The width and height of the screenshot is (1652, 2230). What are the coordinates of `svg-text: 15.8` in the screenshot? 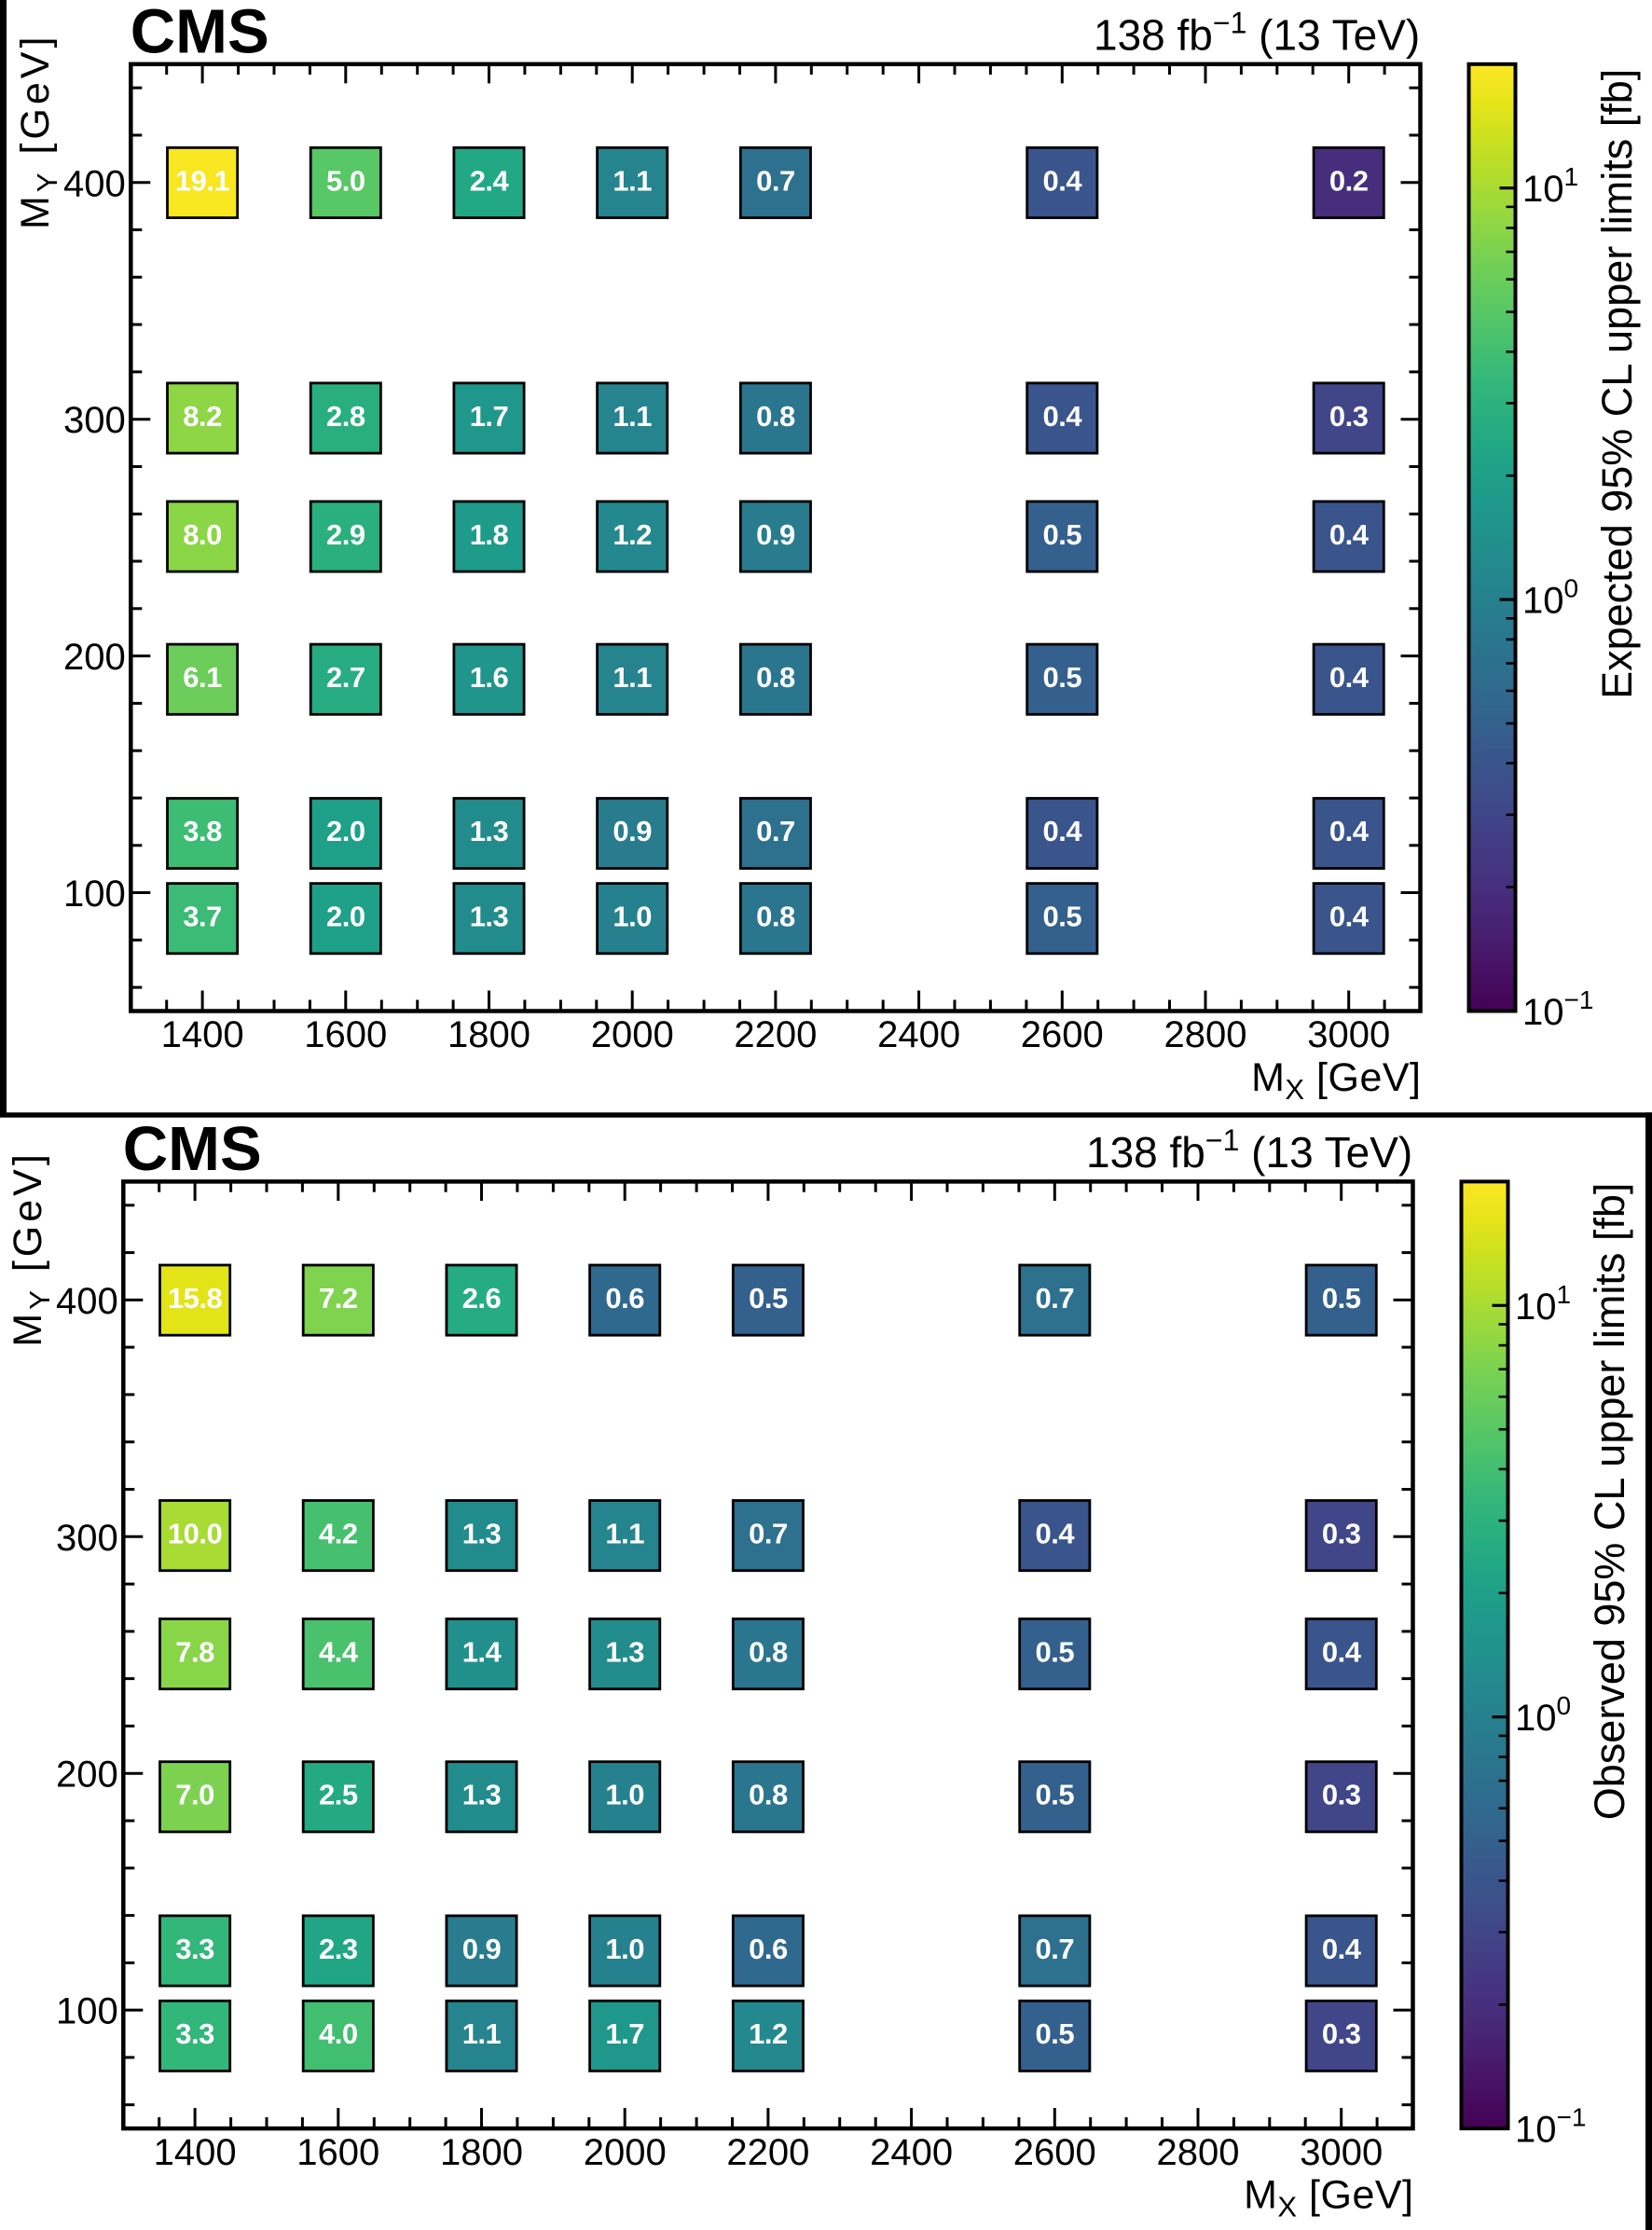 It's located at (196, 1299).